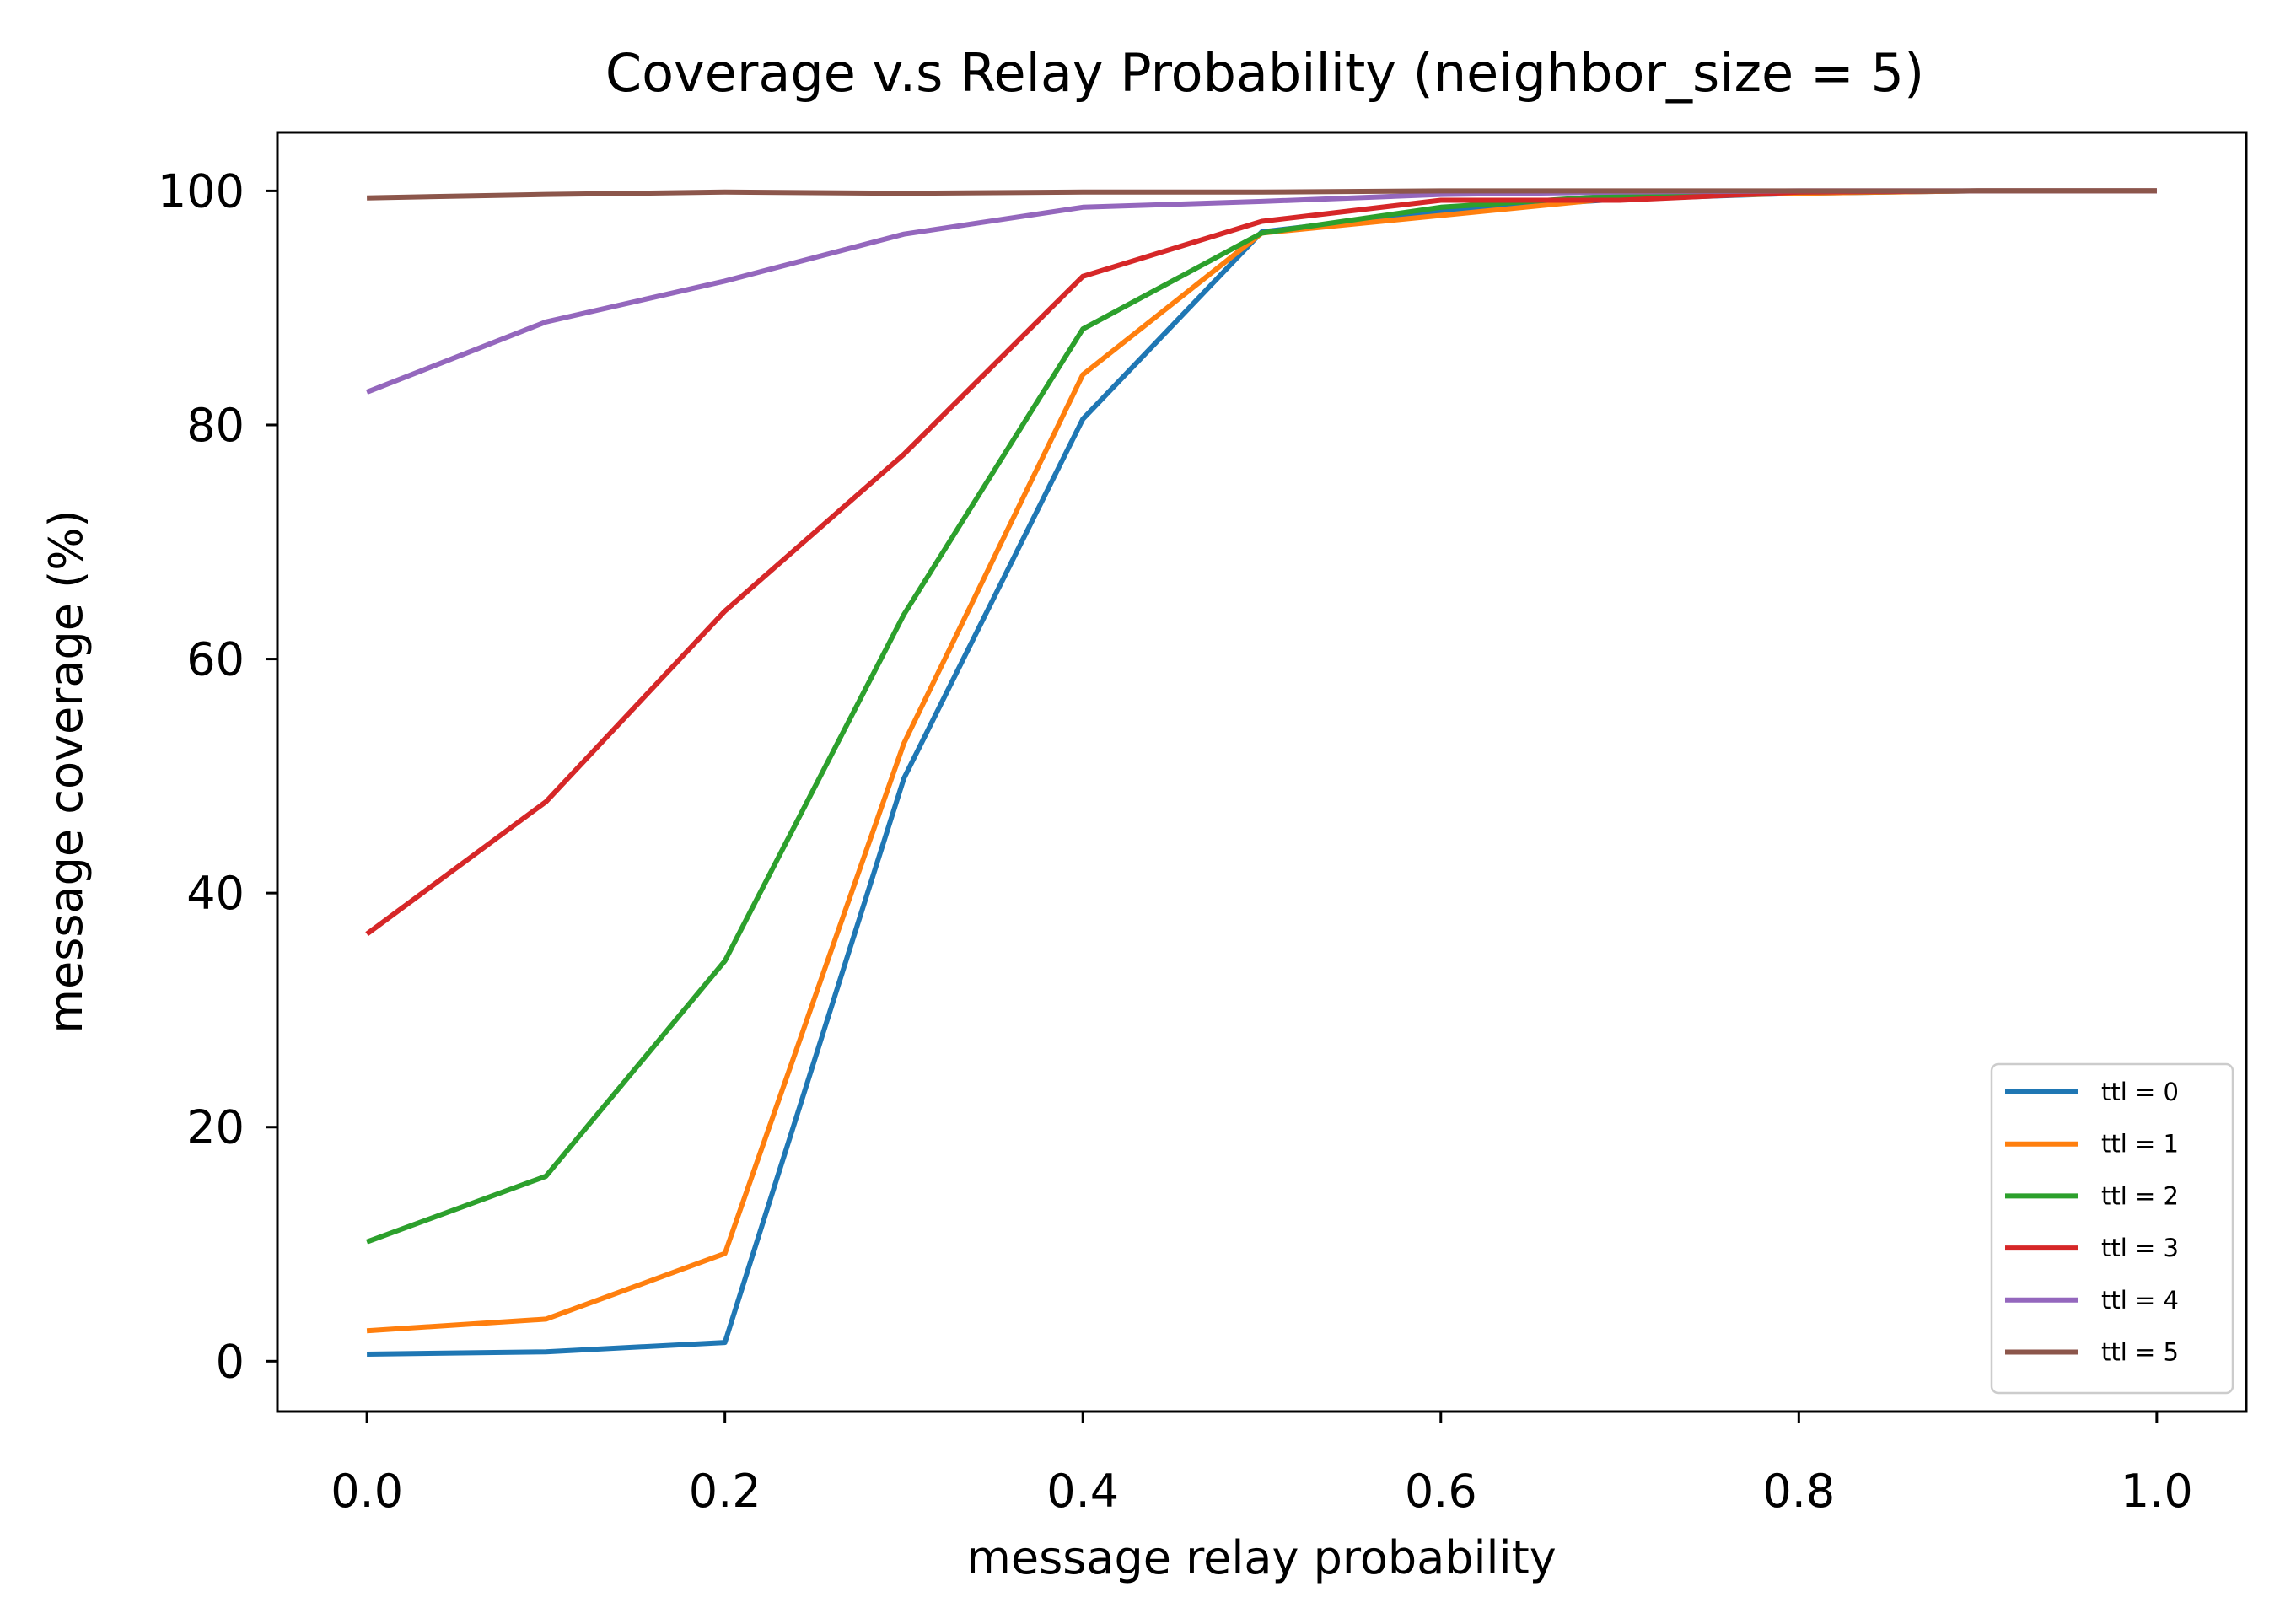 The width and height of the screenshot is (2280, 1624). What do you see at coordinates (215, 1127) in the screenshot?
I see `y-tick-label: 20` at bounding box center [215, 1127].